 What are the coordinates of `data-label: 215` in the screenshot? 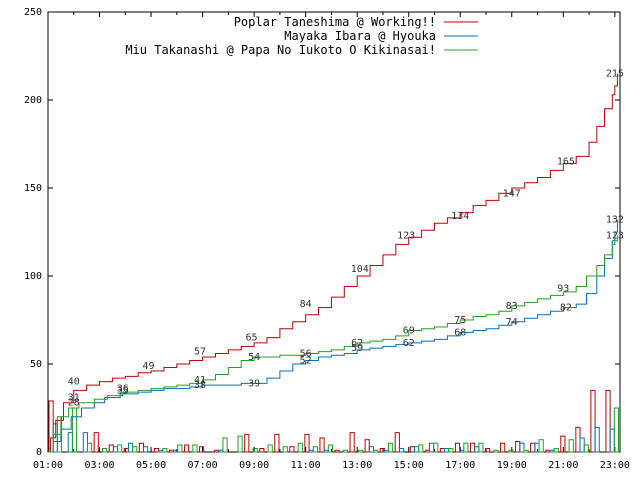 It's located at (615, 74).